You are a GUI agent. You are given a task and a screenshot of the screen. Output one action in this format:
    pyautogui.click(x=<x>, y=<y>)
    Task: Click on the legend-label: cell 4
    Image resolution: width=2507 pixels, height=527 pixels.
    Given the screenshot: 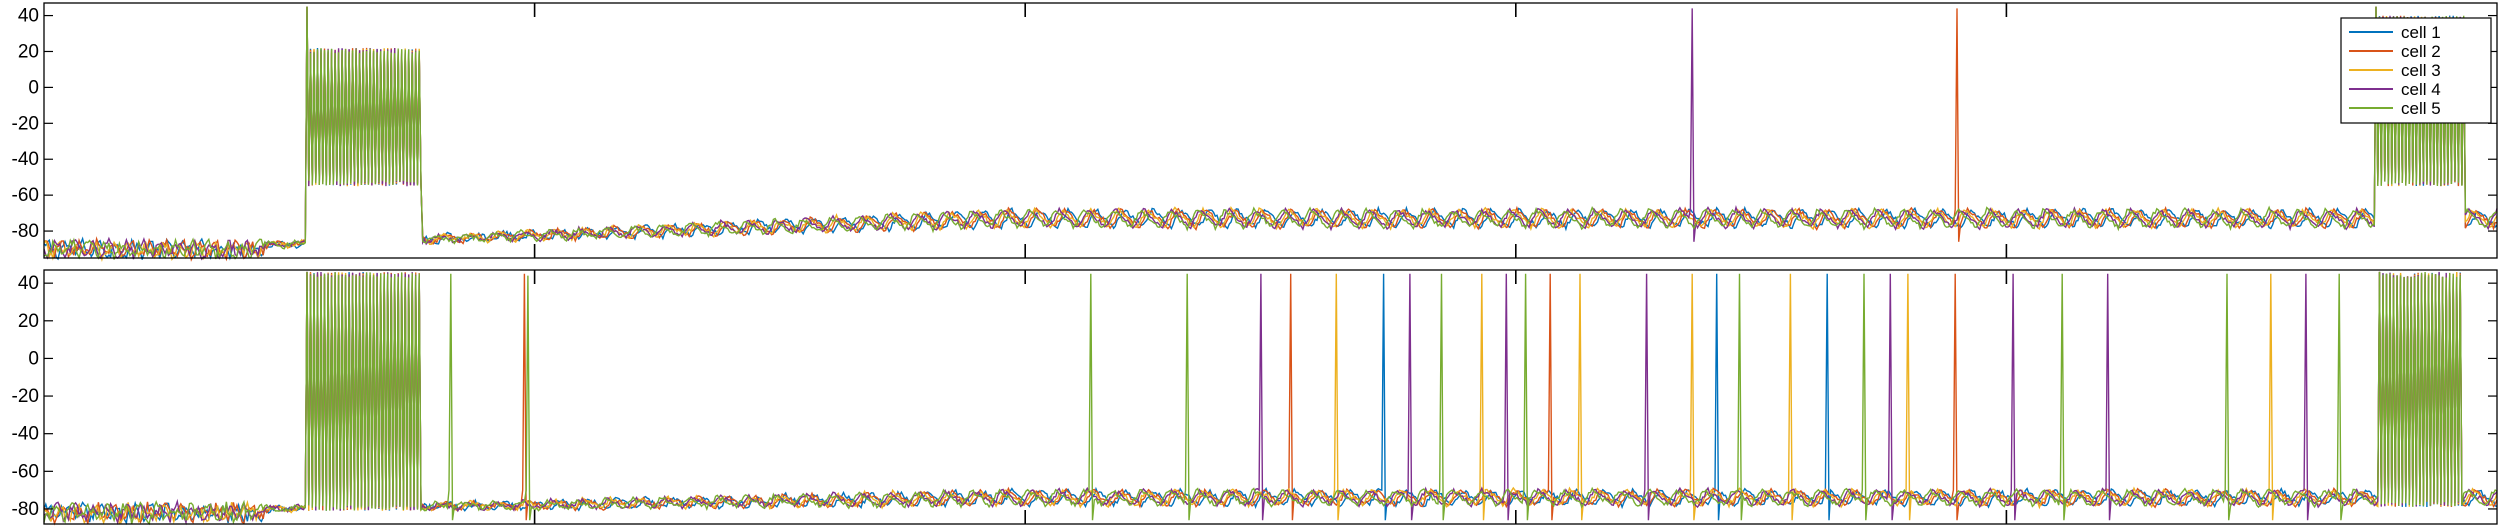 What is the action you would take?
    pyautogui.click(x=2421, y=89)
    